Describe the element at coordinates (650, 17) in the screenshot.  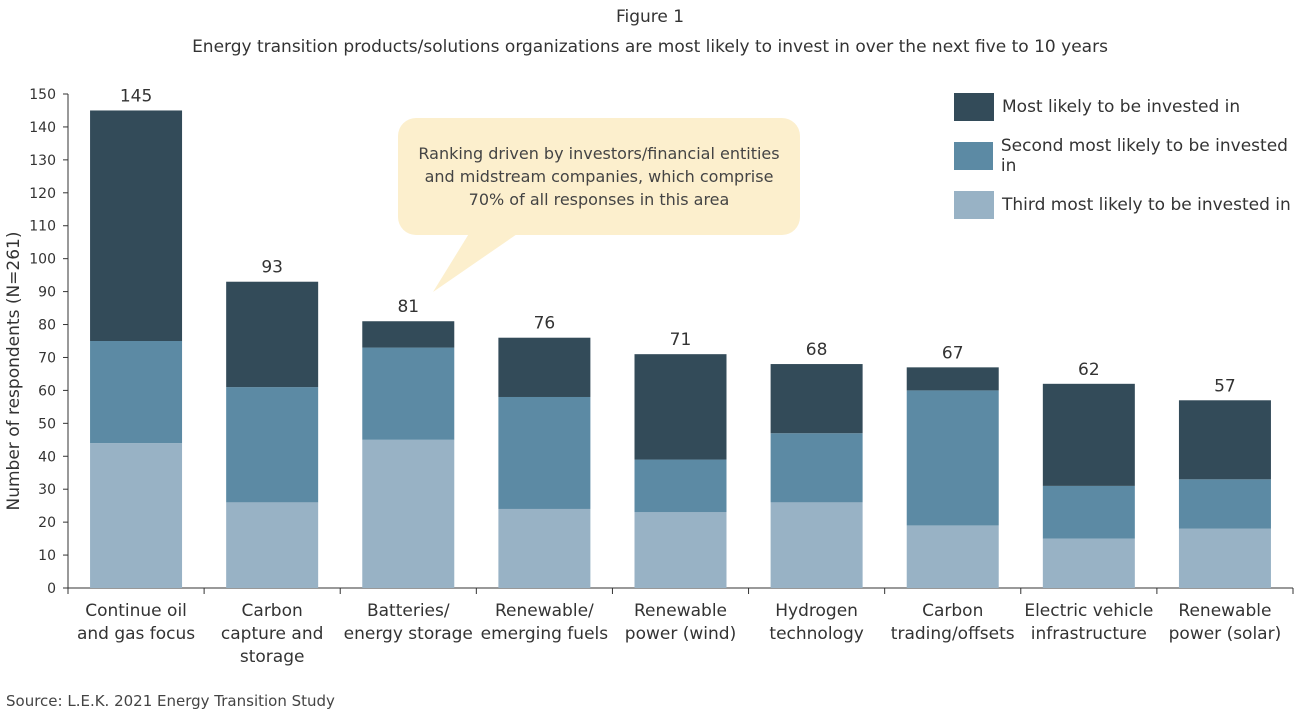
I see `chart-title: Figure 1` at that location.